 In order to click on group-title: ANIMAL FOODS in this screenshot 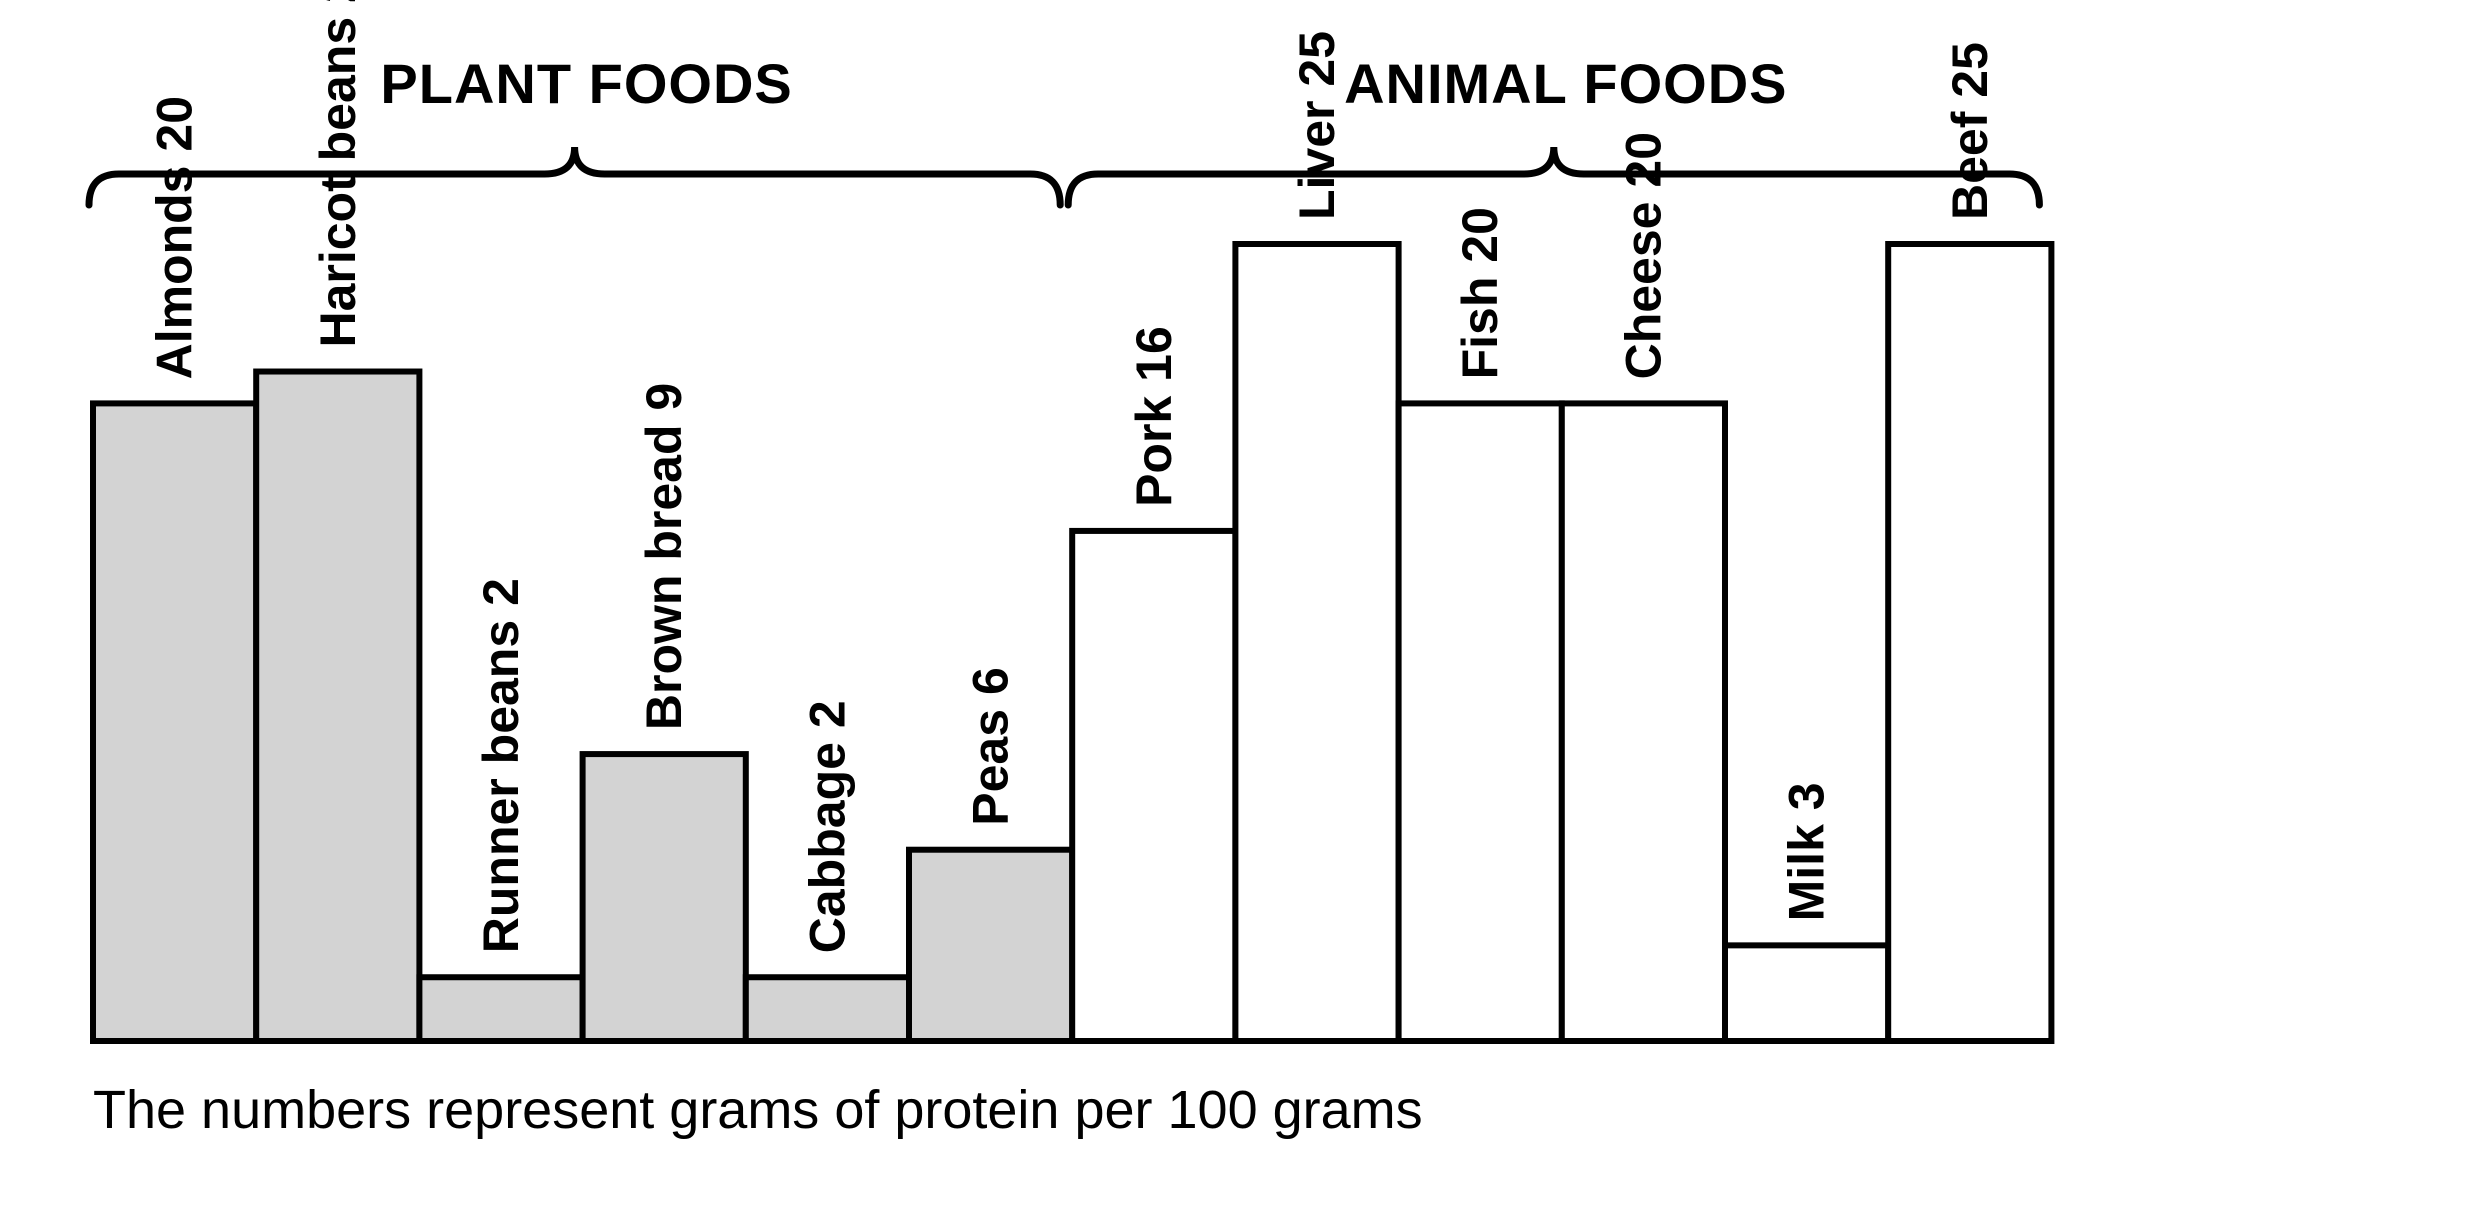, I will do `click(1565, 83)`.